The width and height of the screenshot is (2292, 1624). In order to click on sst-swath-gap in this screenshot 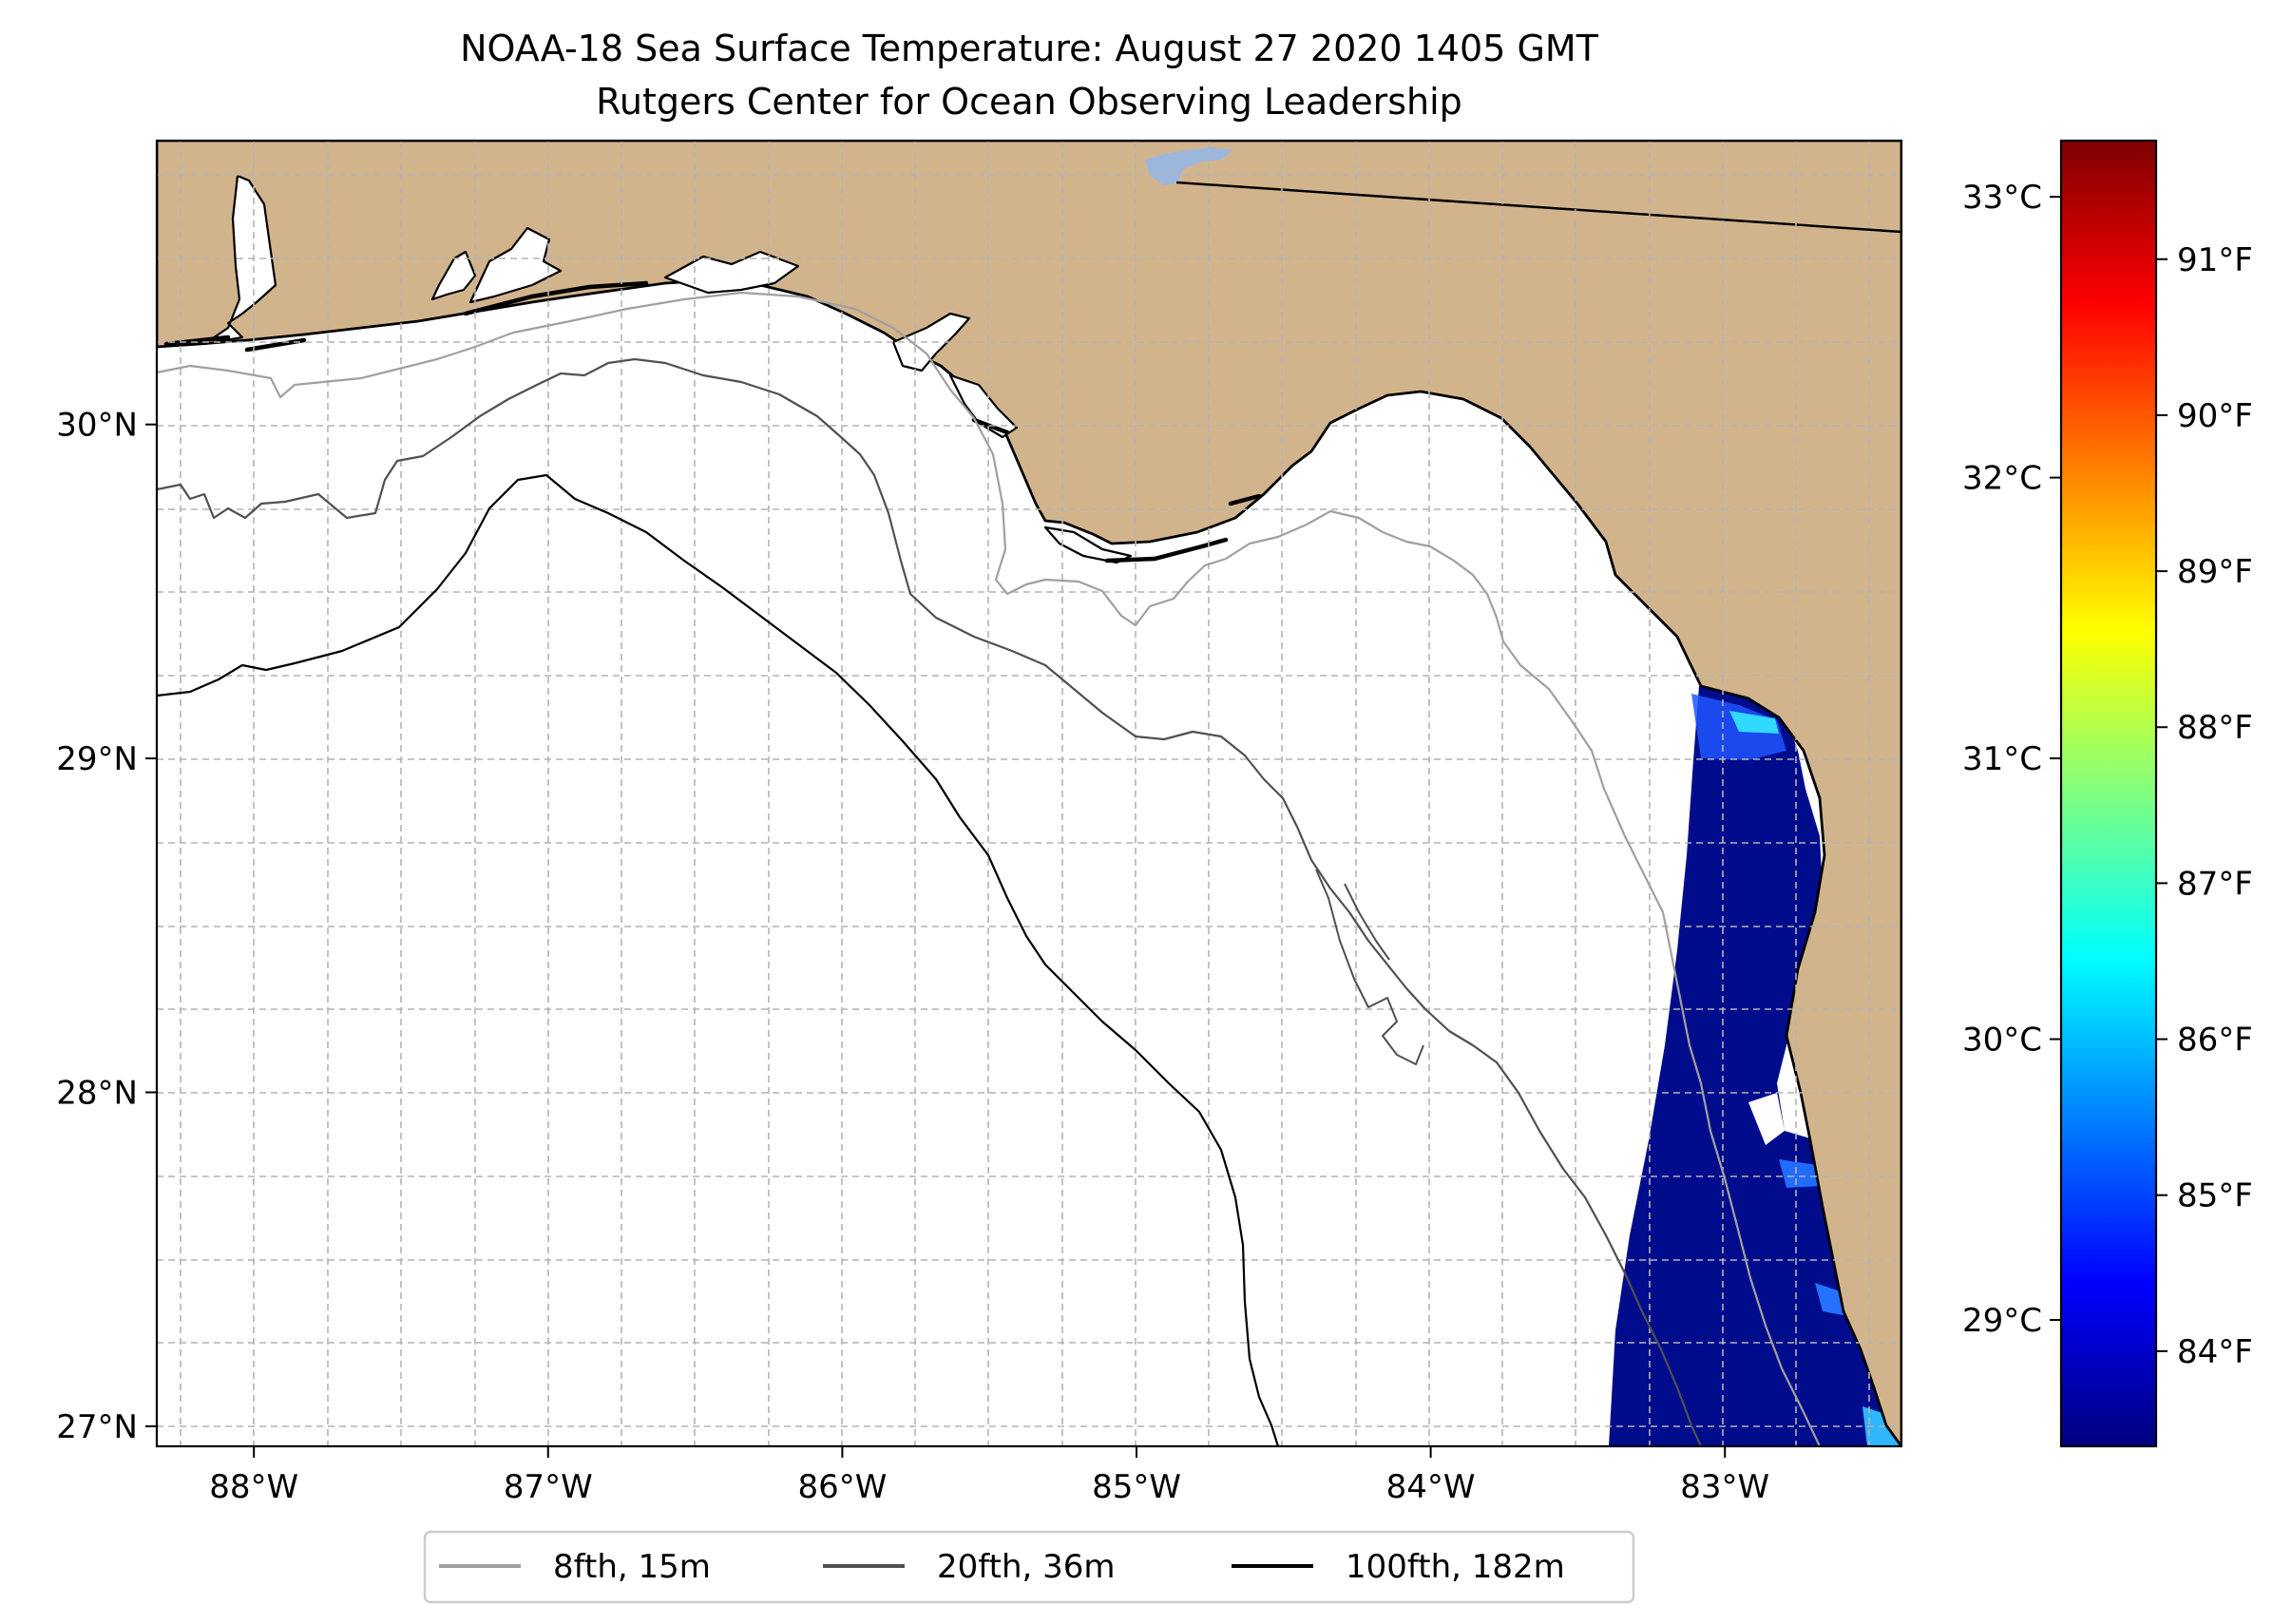, I will do `click(1766, 1119)`.